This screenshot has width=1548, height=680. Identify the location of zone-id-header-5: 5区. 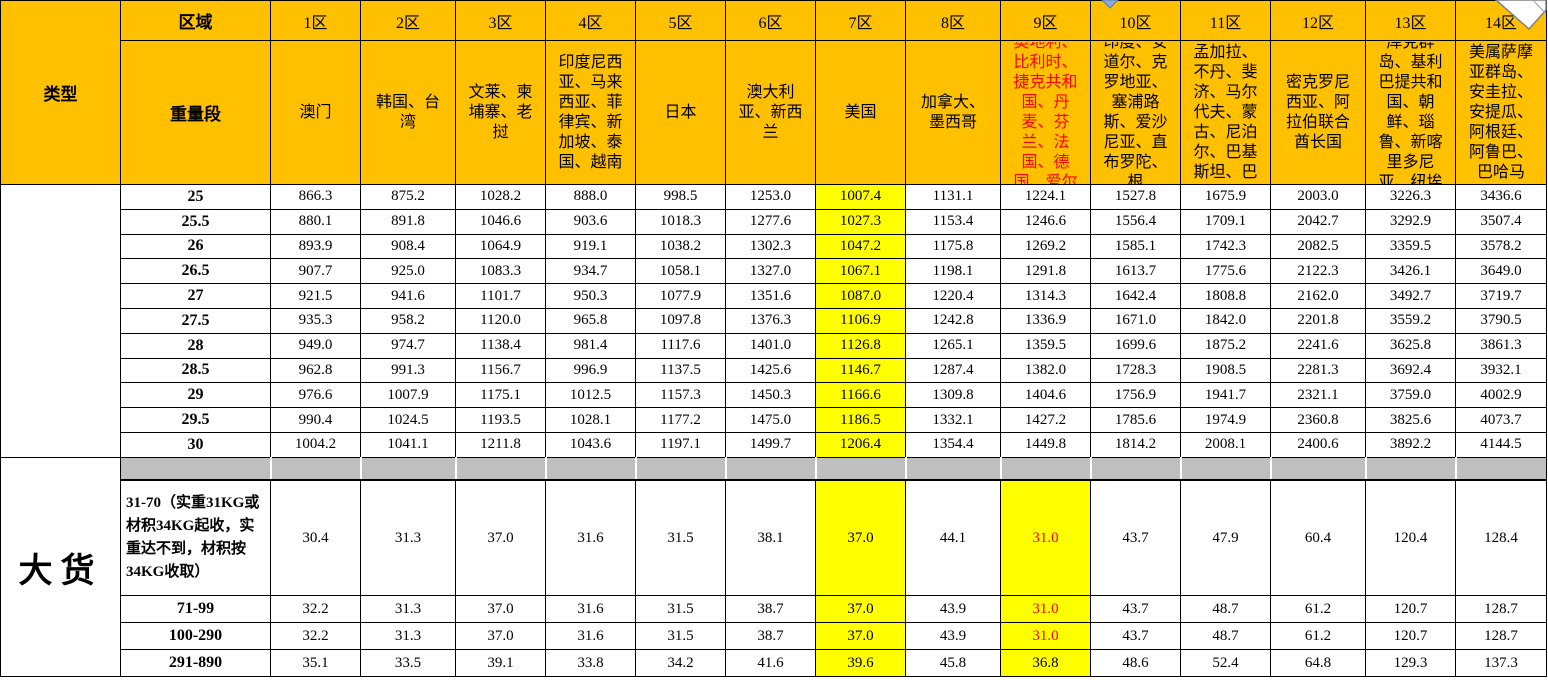
(680, 20).